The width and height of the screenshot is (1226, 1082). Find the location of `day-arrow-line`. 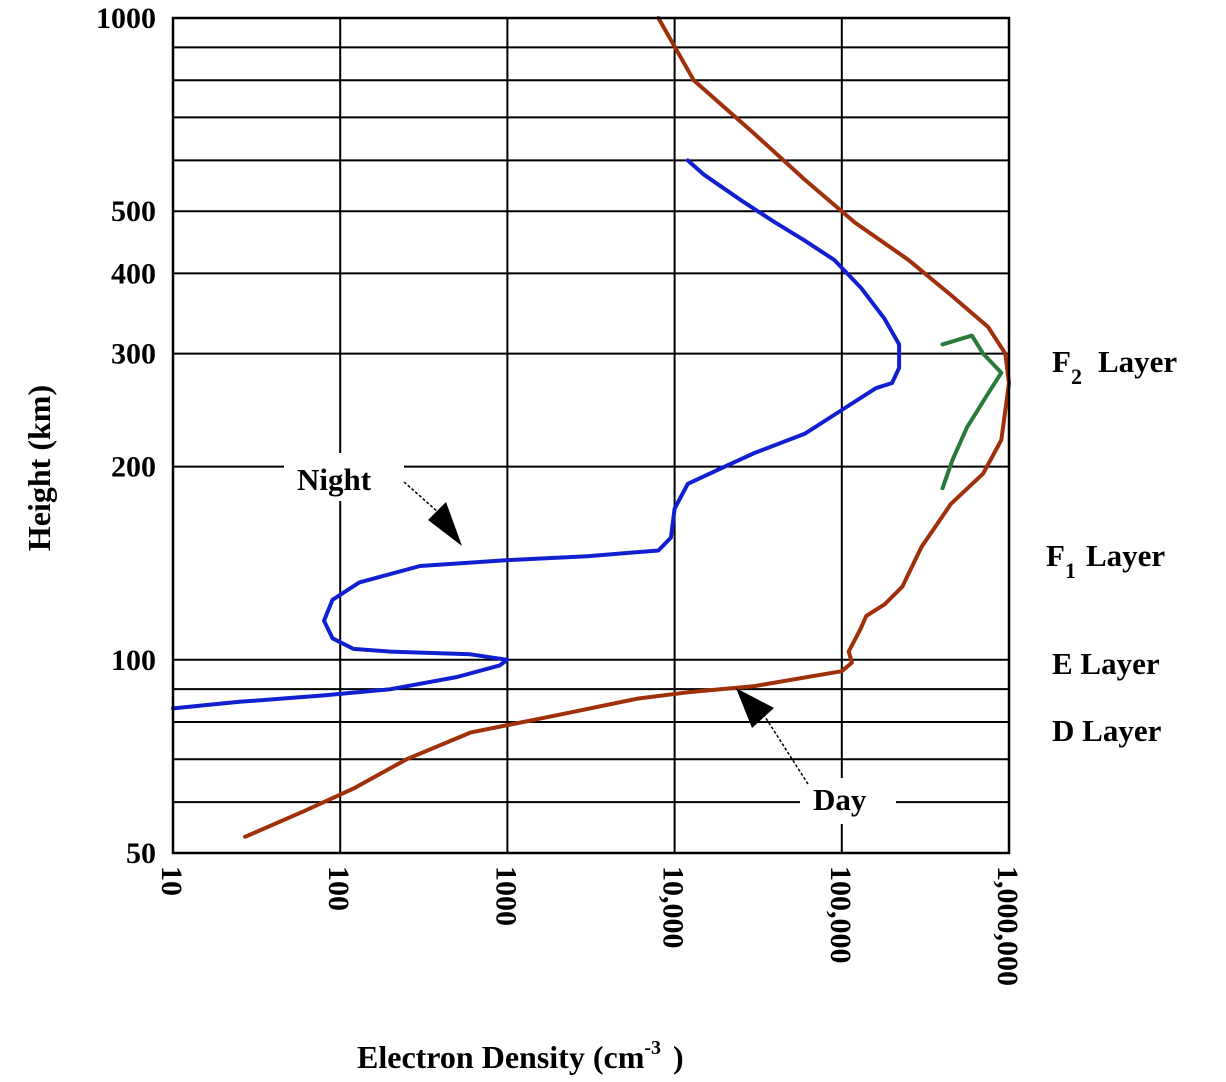

day-arrow-line is located at coordinates (785, 748).